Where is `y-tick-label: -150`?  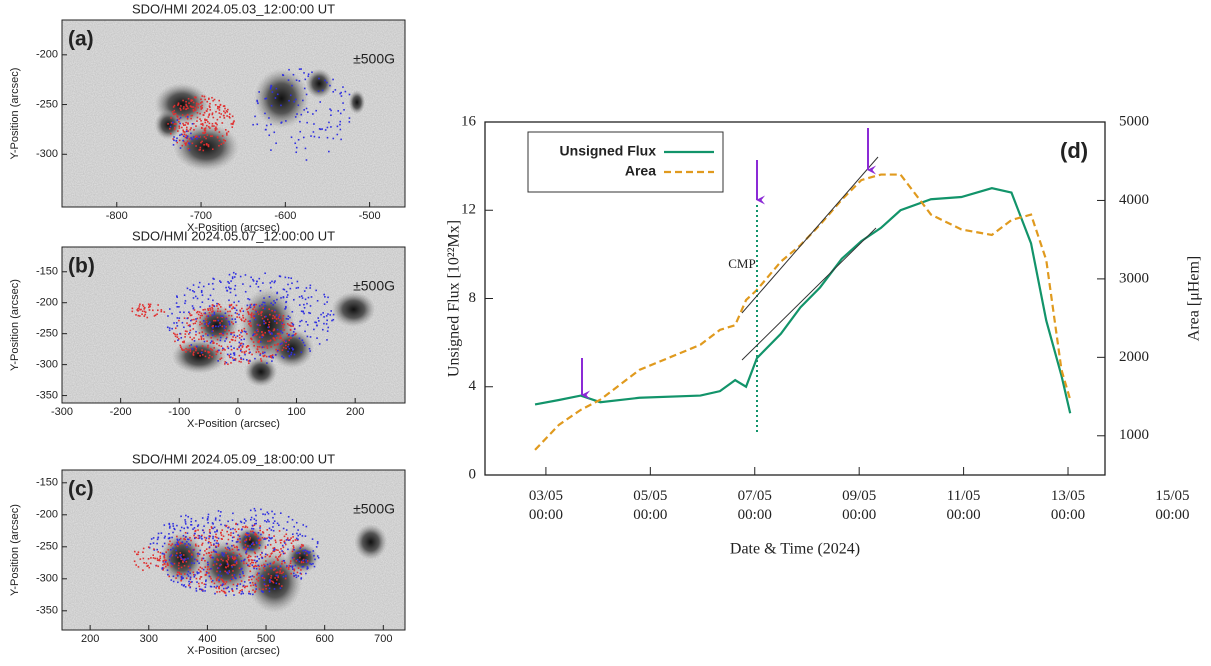
y-tick-label: -150 is located at coordinates (47, 272).